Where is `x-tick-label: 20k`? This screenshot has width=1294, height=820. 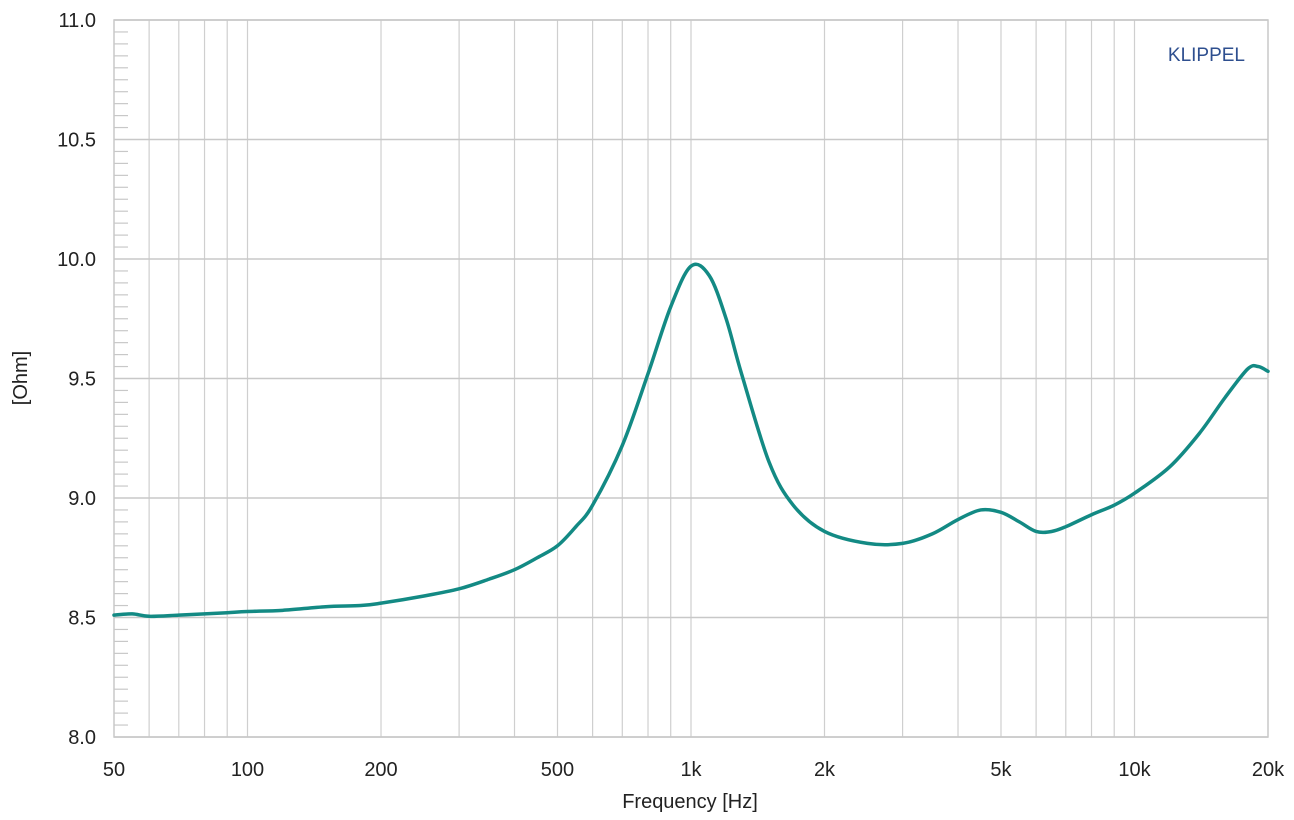
x-tick-label: 20k is located at coordinates (1268, 770).